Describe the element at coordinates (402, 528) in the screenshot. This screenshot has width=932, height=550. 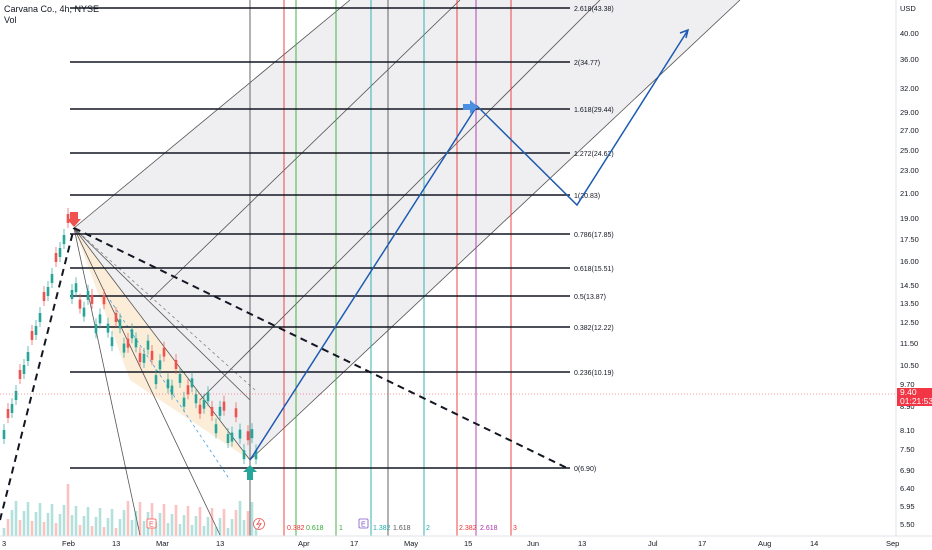
I see `fib-time-label: 1.618` at that location.